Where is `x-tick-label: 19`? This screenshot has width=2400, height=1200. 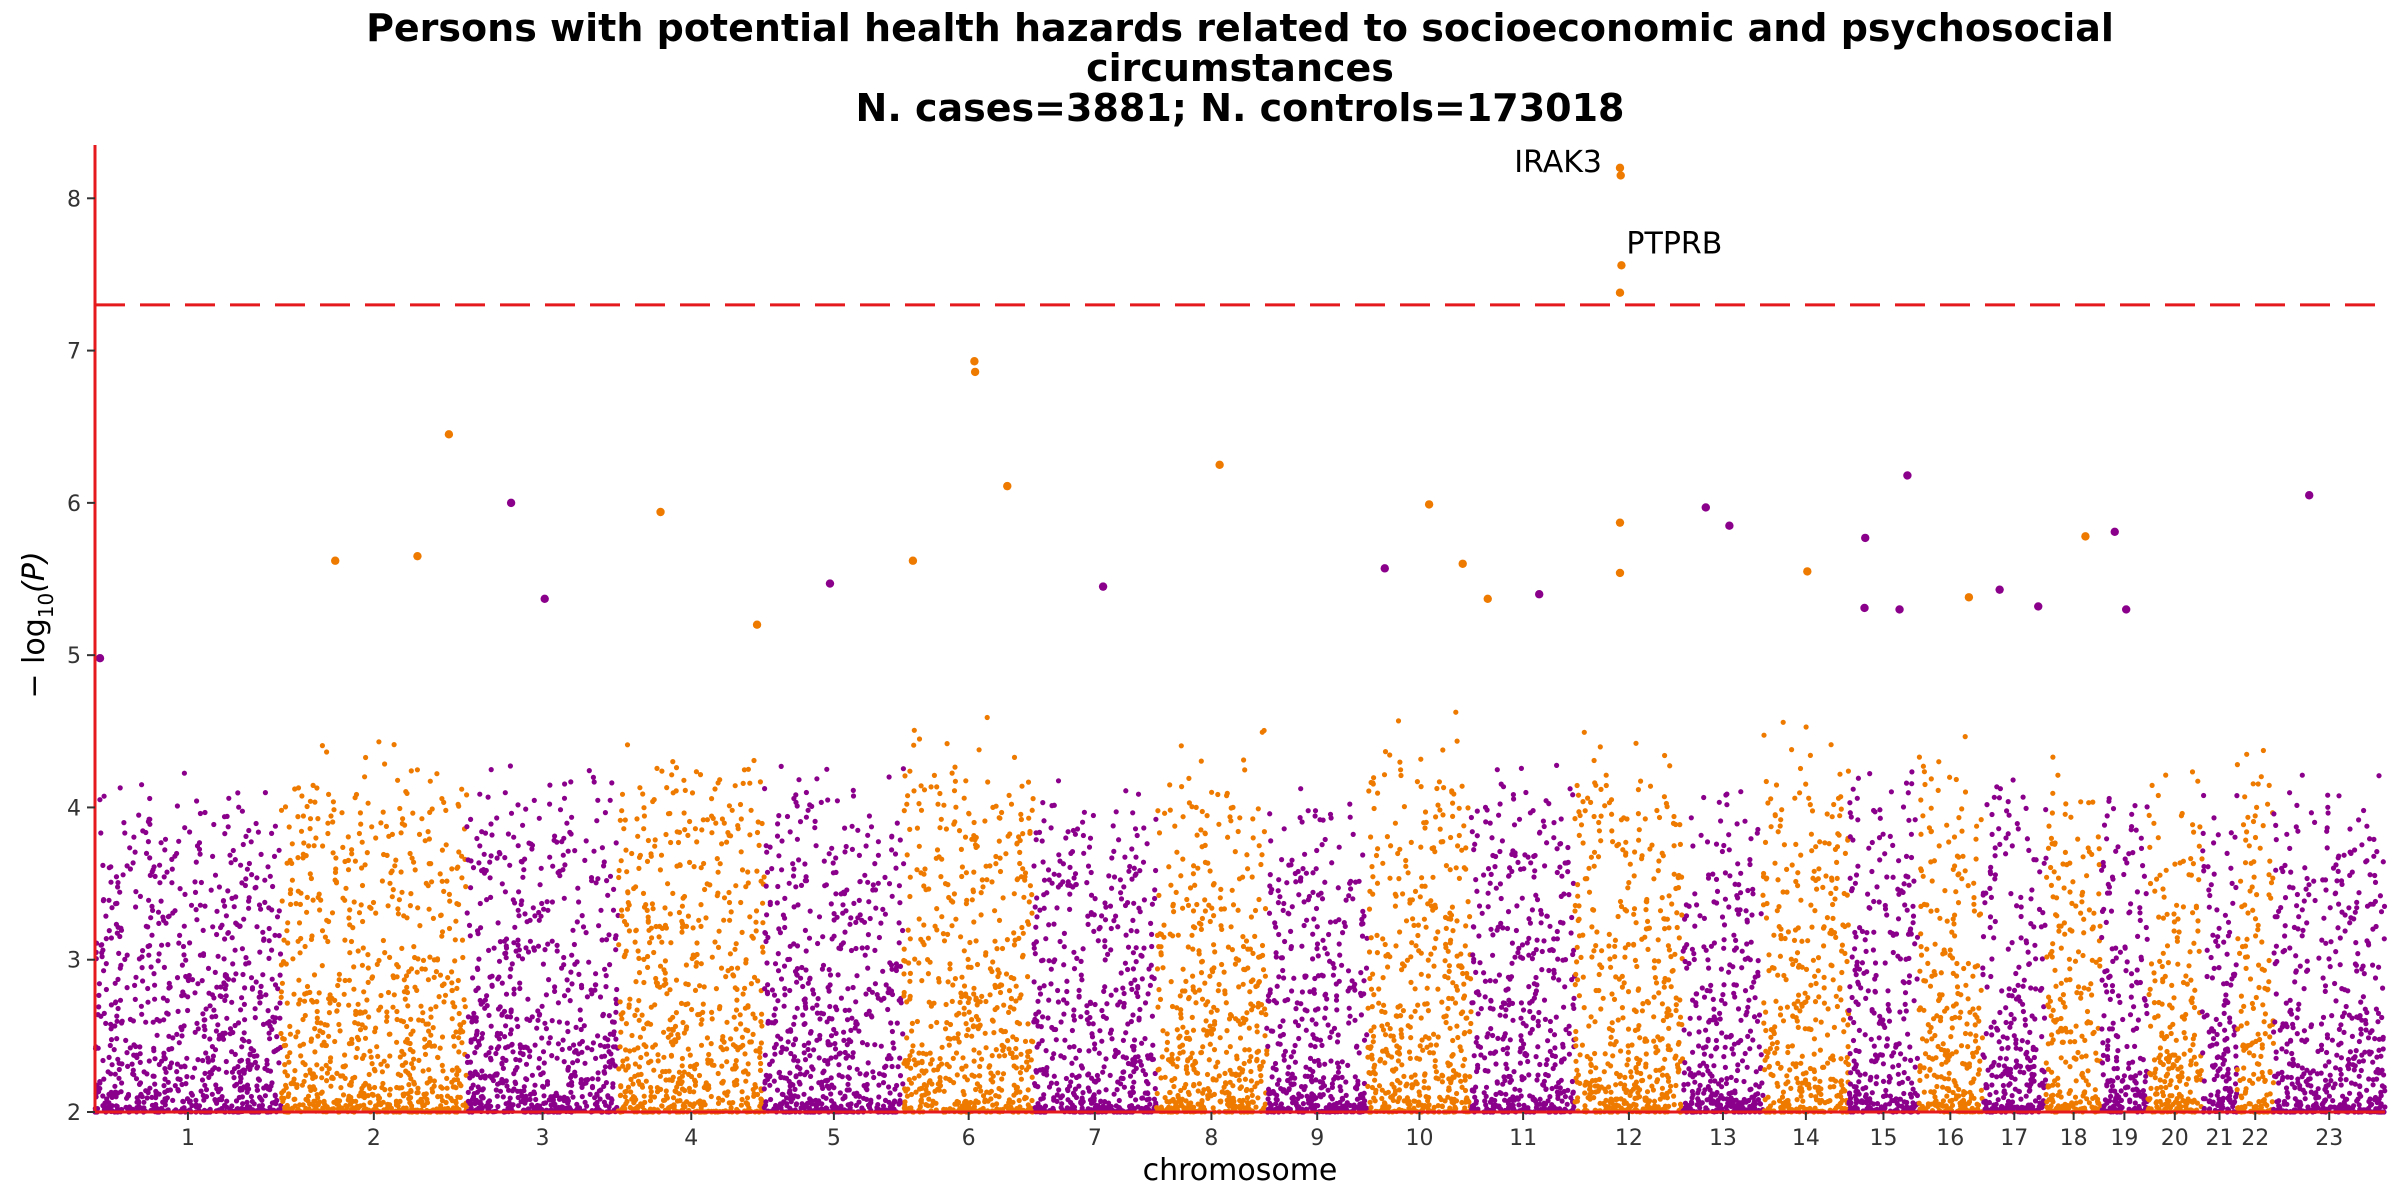 x-tick-label: 19 is located at coordinates (2124, 1138).